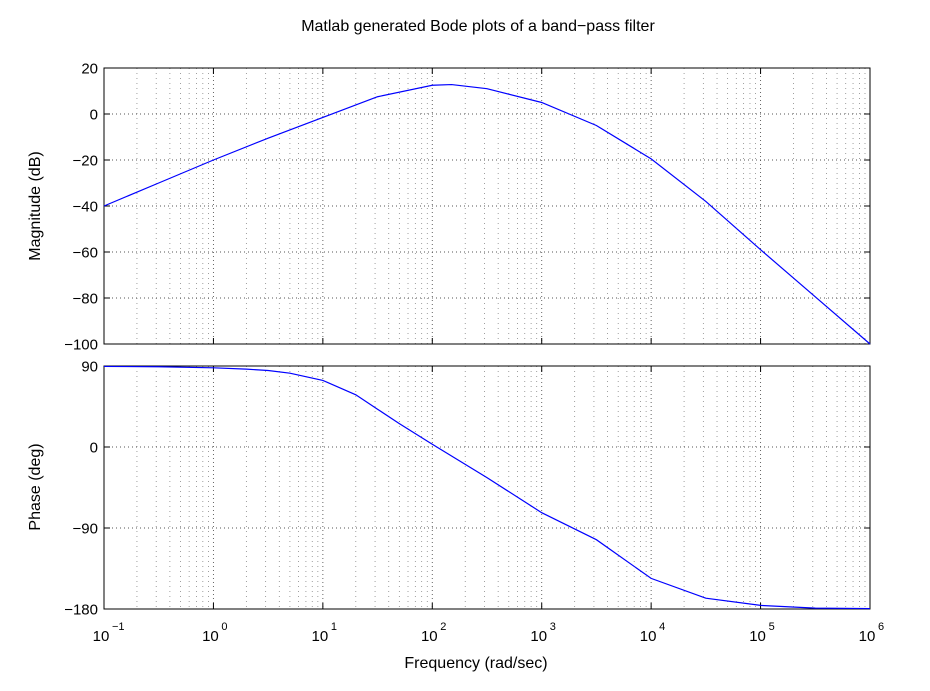 The image size is (930, 691). Describe the element at coordinates (881, 627) in the screenshot. I see `x-tick-exponent: 6` at that location.